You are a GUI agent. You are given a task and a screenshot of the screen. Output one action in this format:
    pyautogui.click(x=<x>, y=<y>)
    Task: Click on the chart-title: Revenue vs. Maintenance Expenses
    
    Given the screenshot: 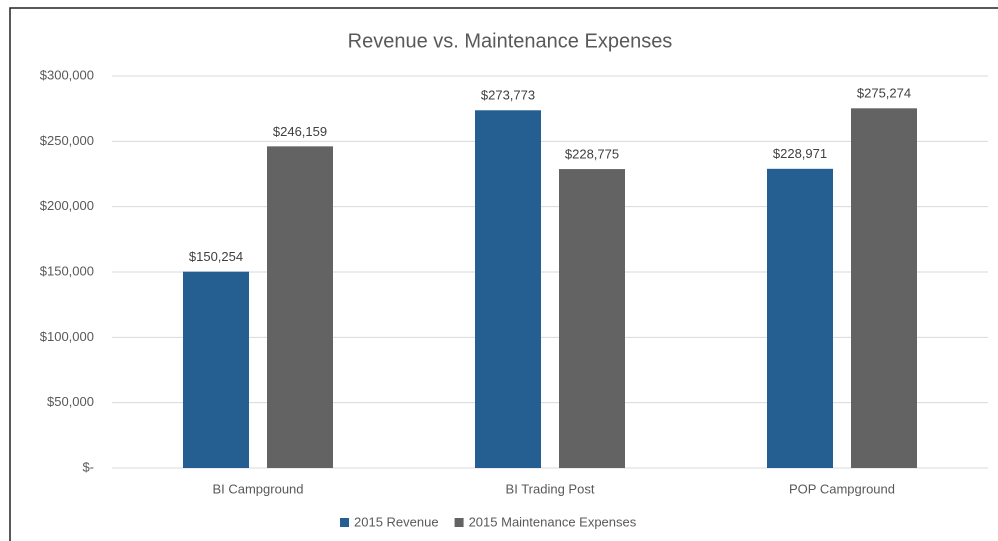 What is the action you would take?
    pyautogui.click(x=510, y=41)
    